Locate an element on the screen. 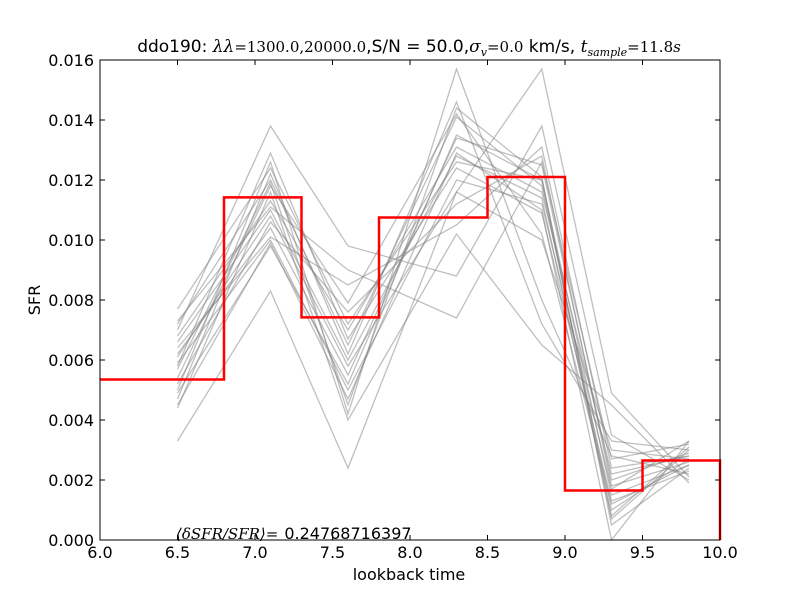 The width and height of the screenshot is (800, 600). title-t-unit: s is located at coordinates (677, 47).